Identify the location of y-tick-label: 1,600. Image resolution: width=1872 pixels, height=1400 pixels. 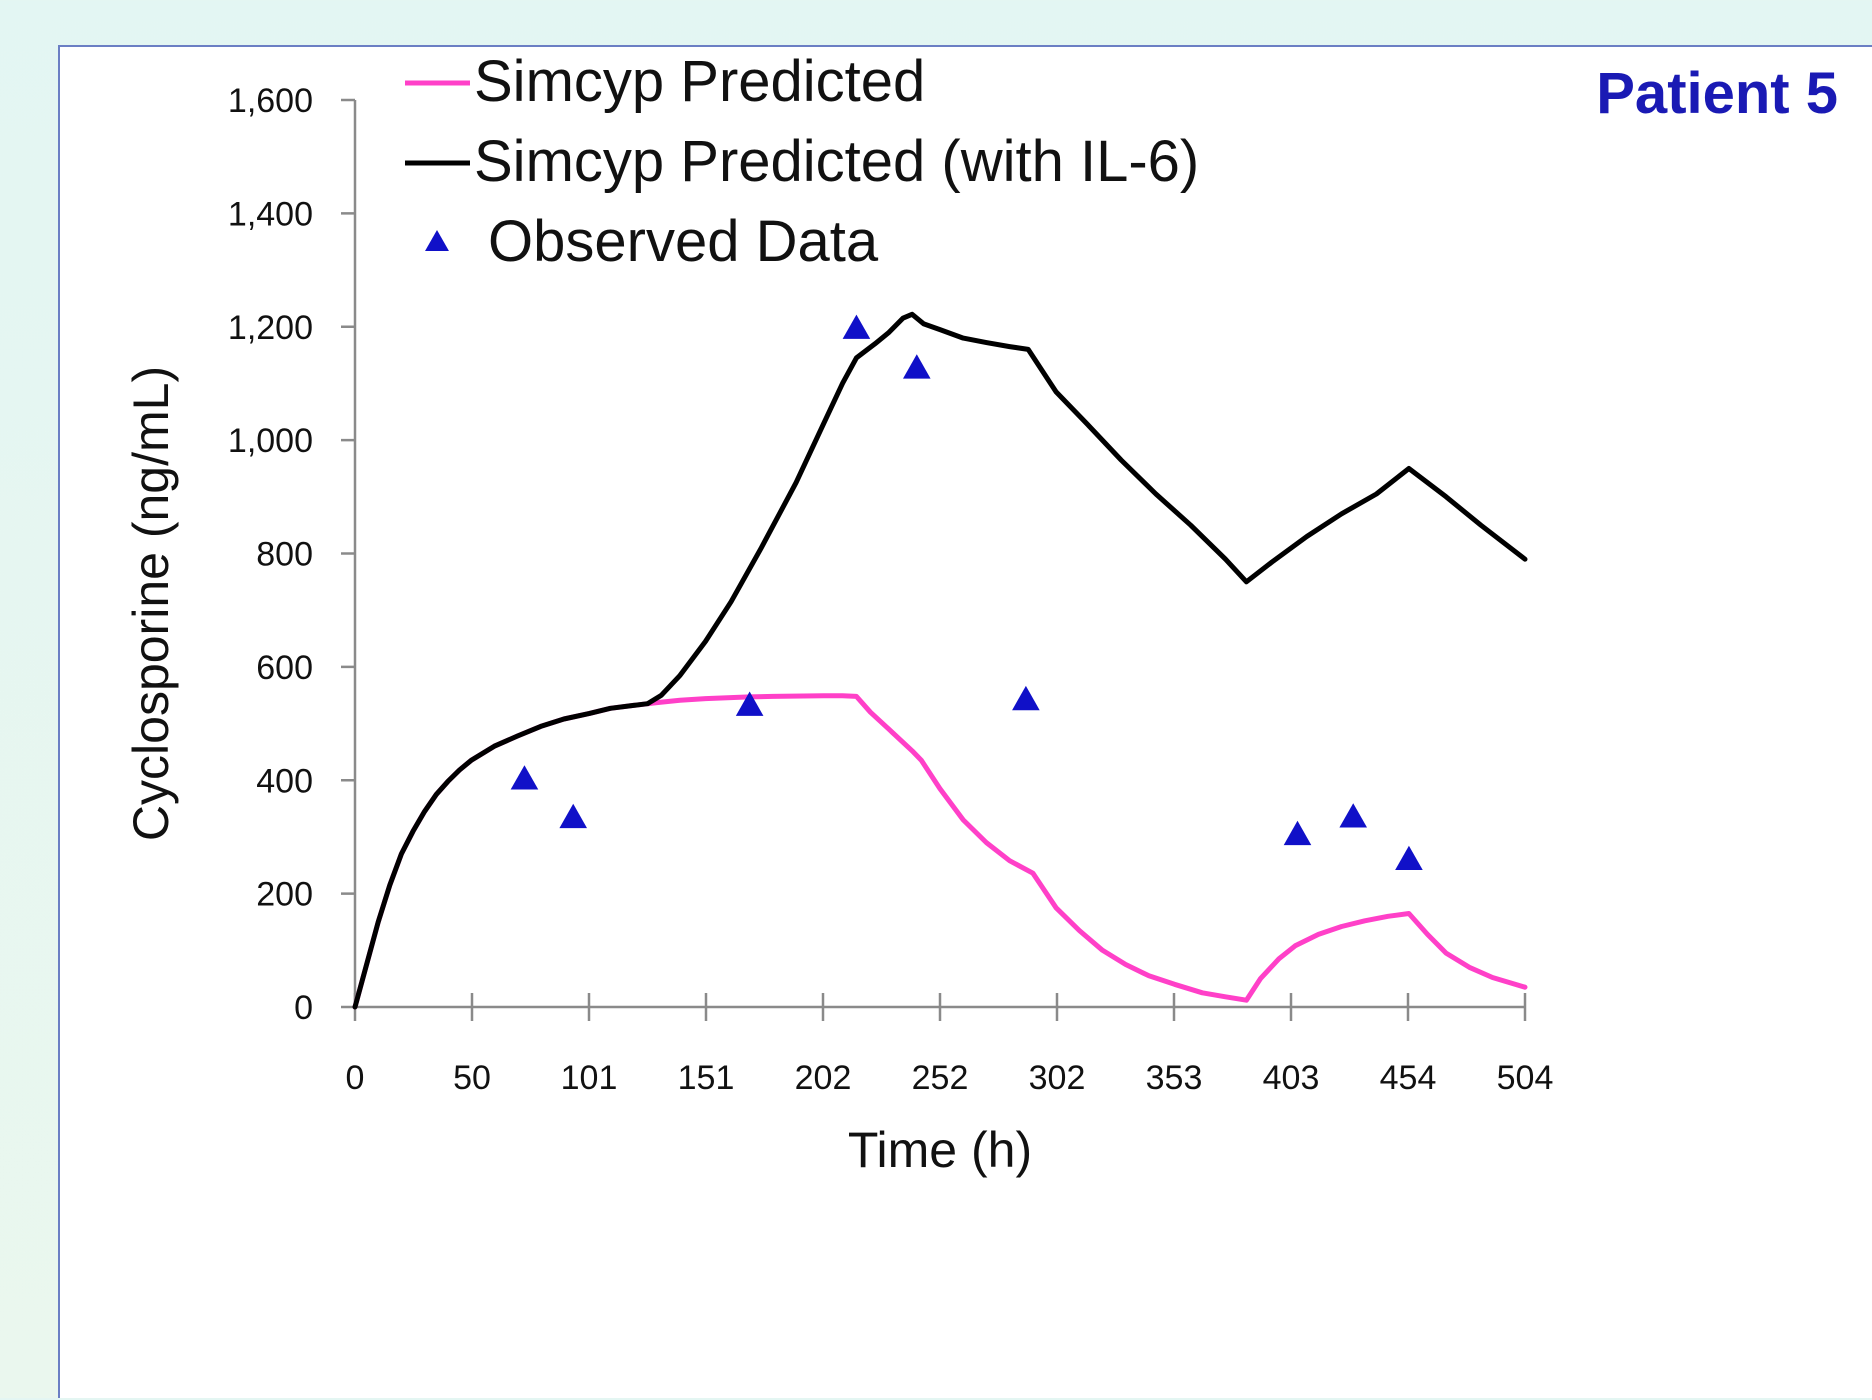
(270, 101).